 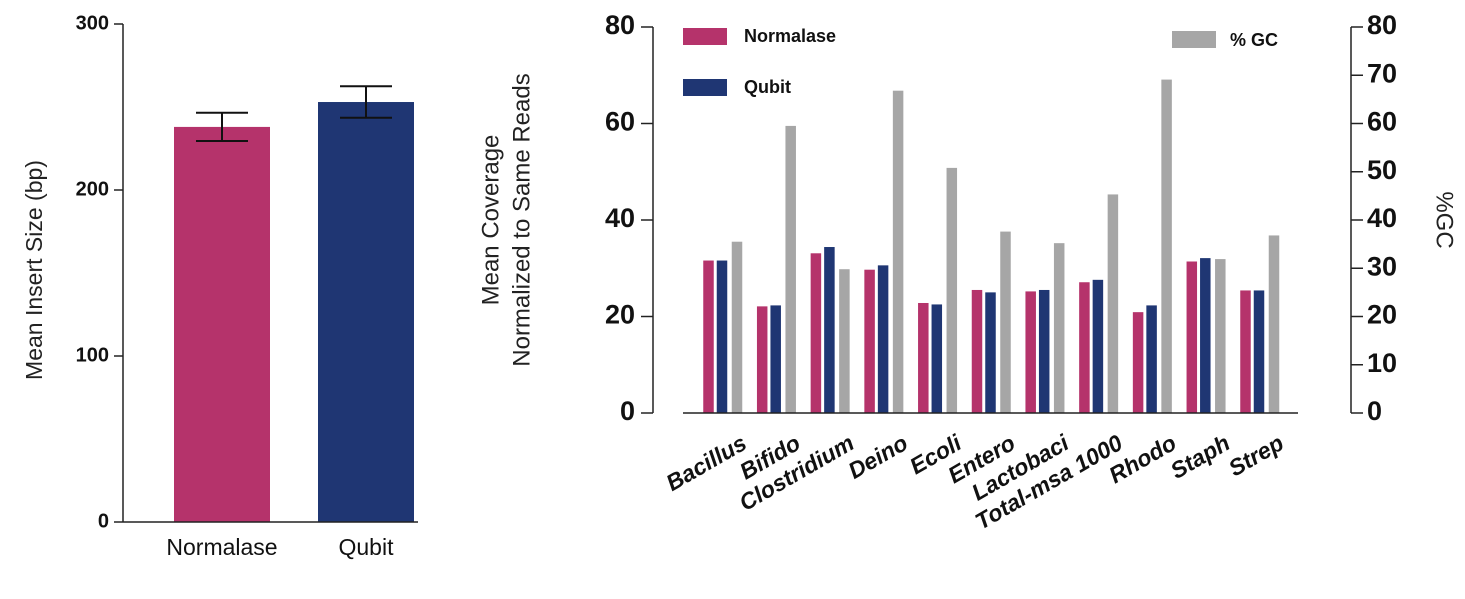 I want to click on legend-item-normalase: Normalase, so click(x=759, y=36).